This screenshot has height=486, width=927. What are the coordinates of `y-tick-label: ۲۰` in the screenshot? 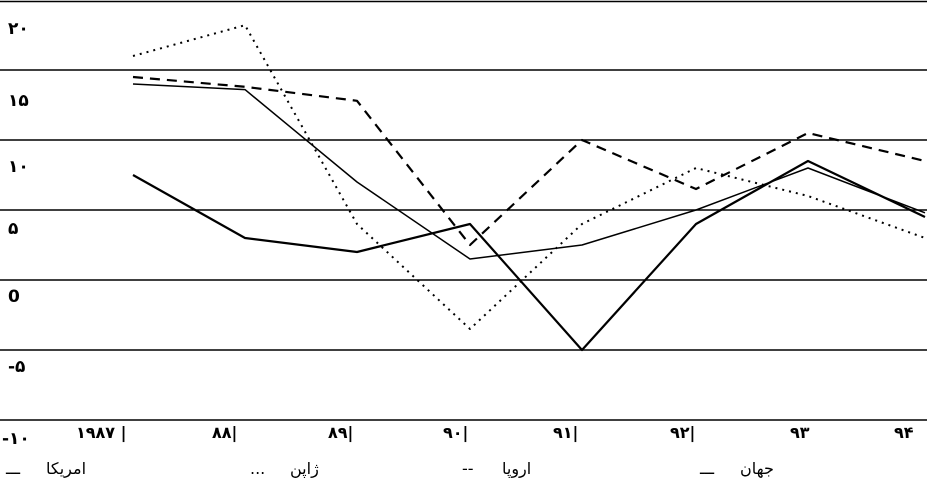 It's located at (18, 29).